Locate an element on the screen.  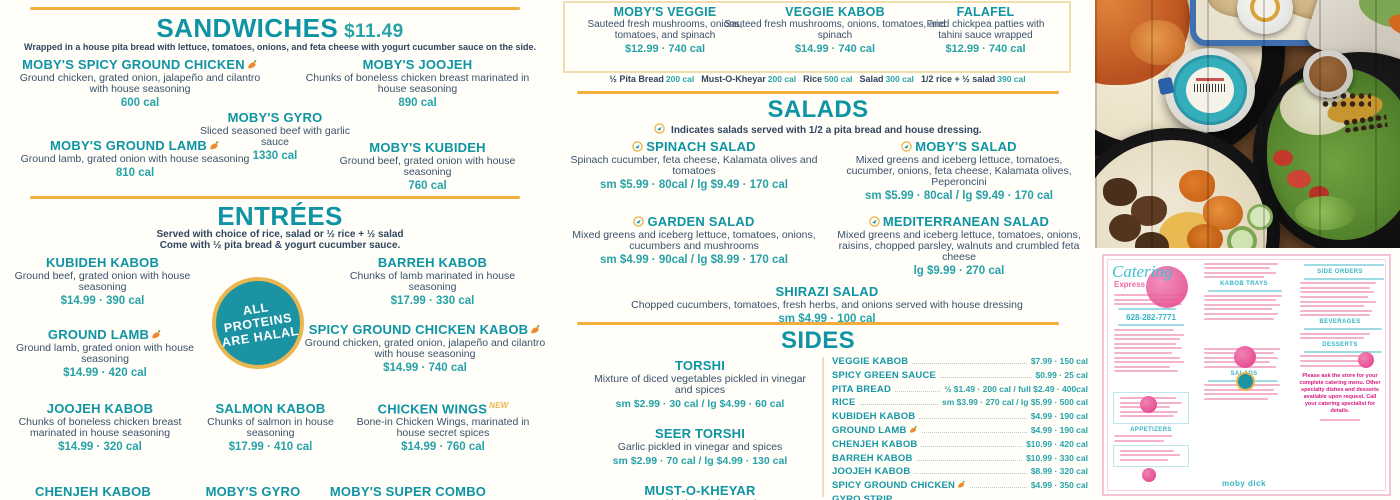
item-price: $10.99 · 420 cal is located at coordinates (1057, 443).